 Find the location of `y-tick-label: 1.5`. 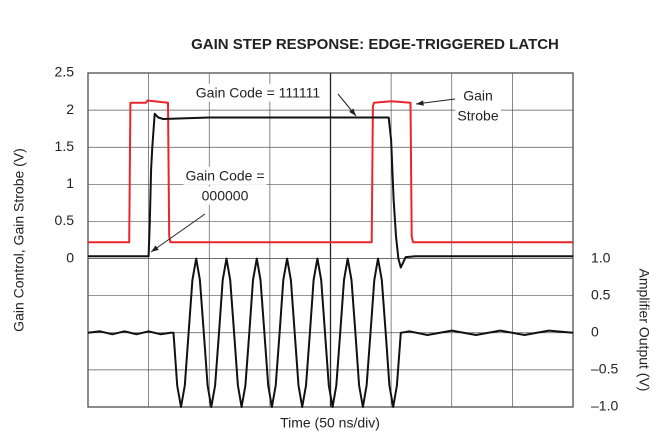

y-tick-label: 1.5 is located at coordinates (65, 146).